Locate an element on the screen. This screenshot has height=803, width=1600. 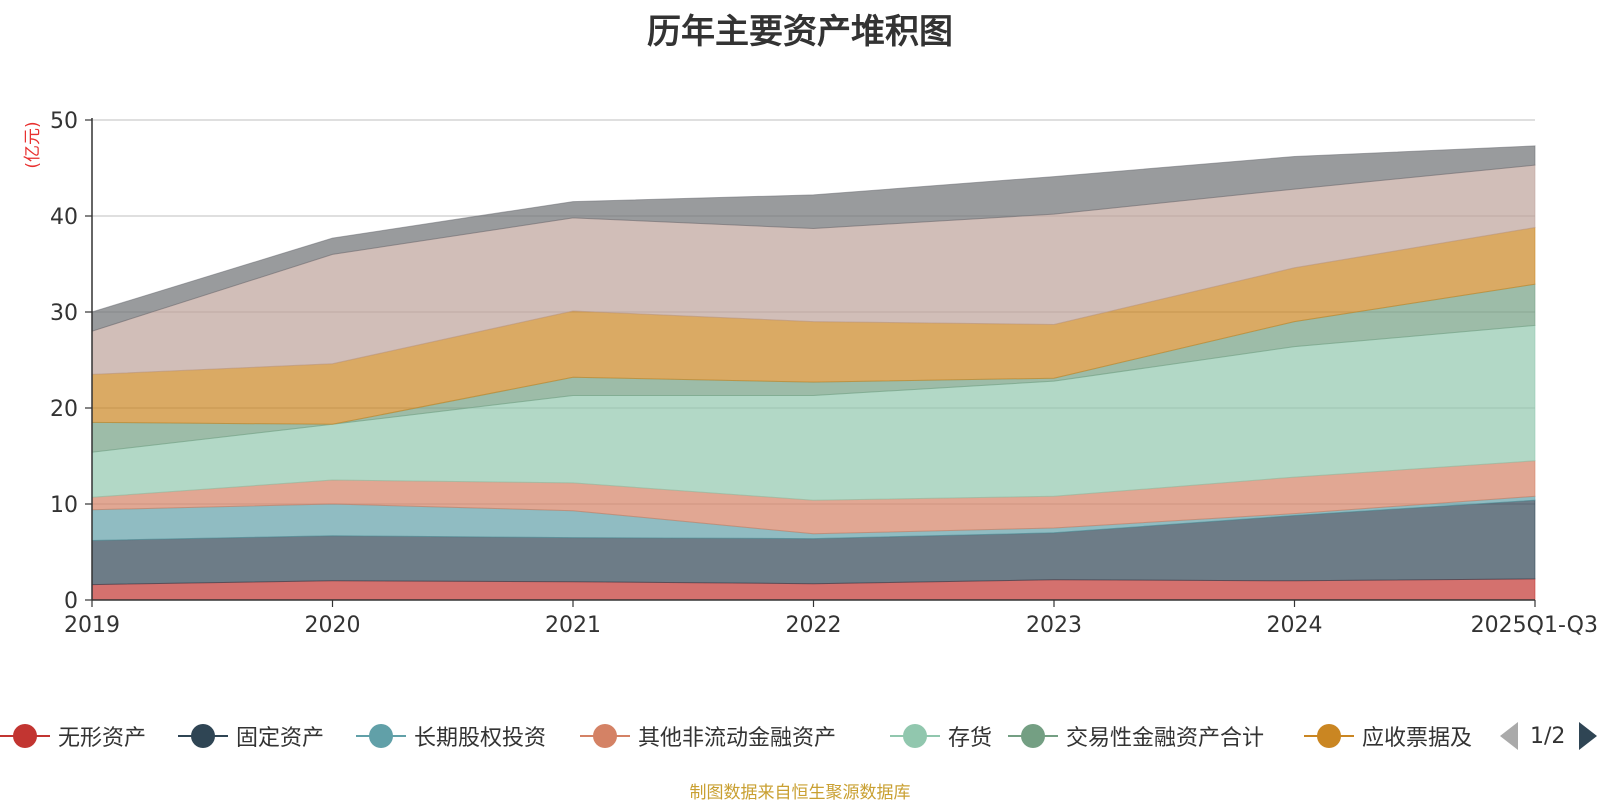
x-tick-label: 2025Q1-Q3 is located at coordinates (1534, 625).